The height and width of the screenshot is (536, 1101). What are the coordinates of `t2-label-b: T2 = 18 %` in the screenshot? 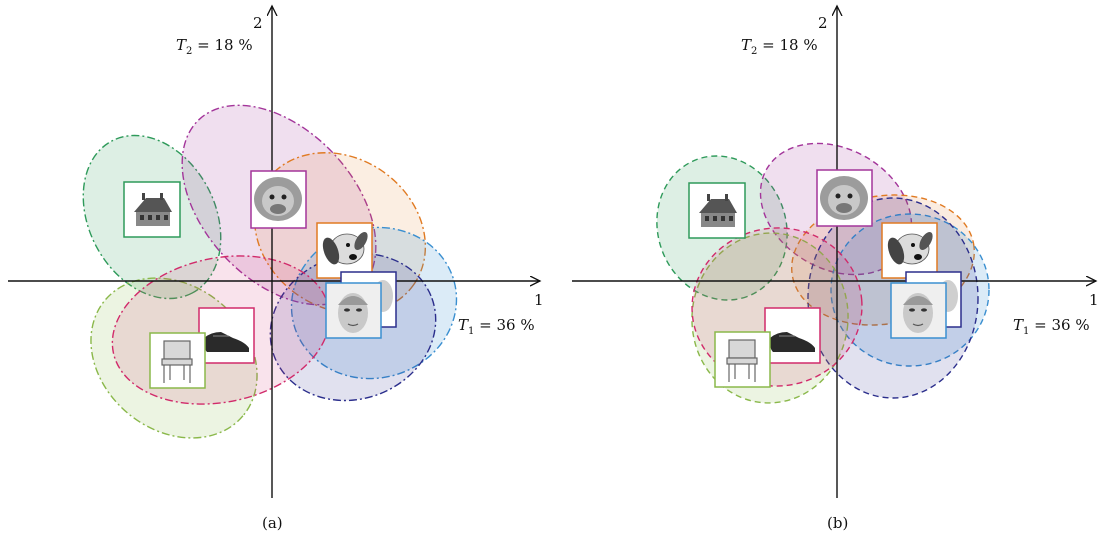 It's located at (779, 46).